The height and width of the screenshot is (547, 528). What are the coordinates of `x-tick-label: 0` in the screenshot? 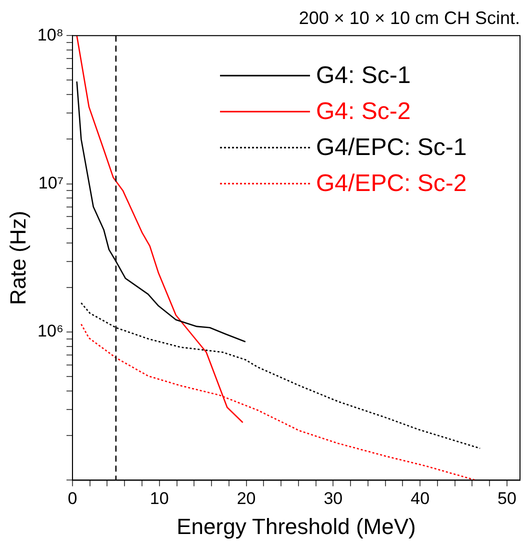 It's located at (73, 498).